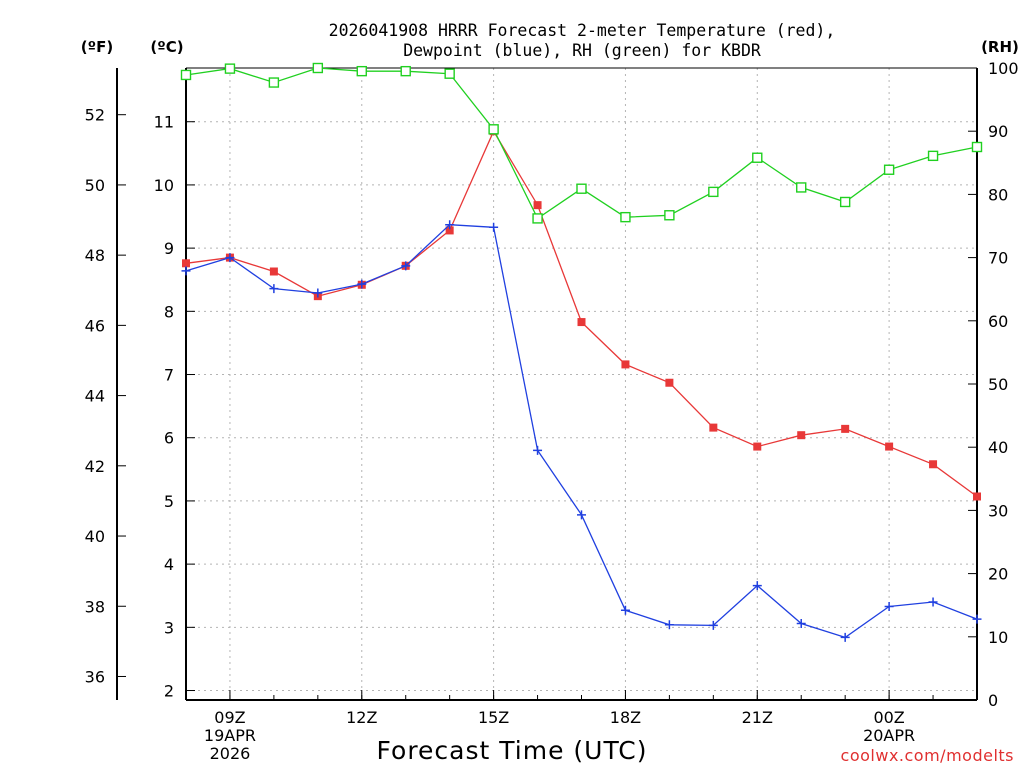 This screenshot has height=768, width=1024. I want to click on fahrenheit-tick-label: 38, so click(95, 606).